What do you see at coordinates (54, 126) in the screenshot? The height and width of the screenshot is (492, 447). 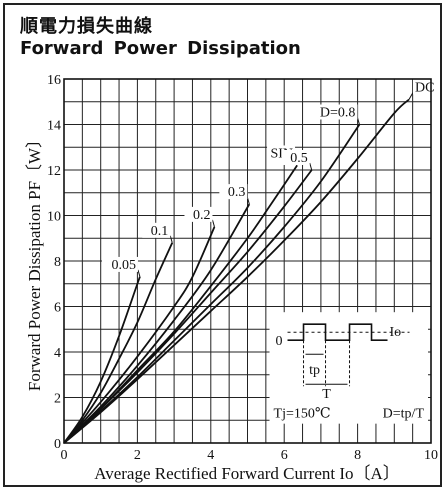 I see `y-tick-label: 14` at bounding box center [54, 126].